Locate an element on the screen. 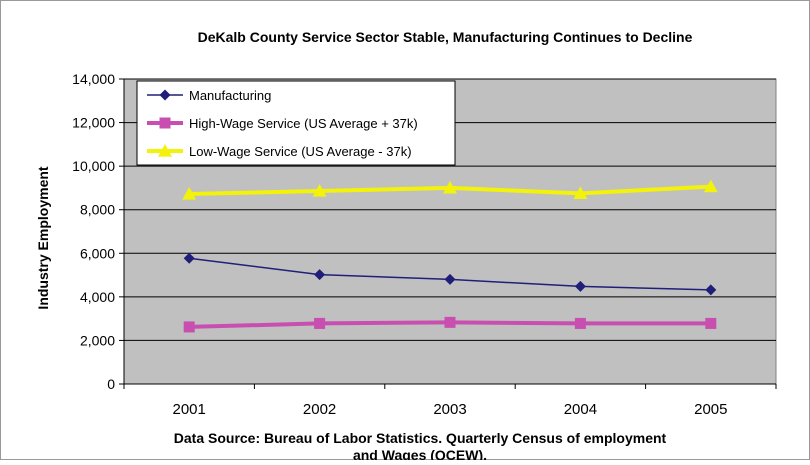  y-tick-label: 2,000 is located at coordinates (97, 340).